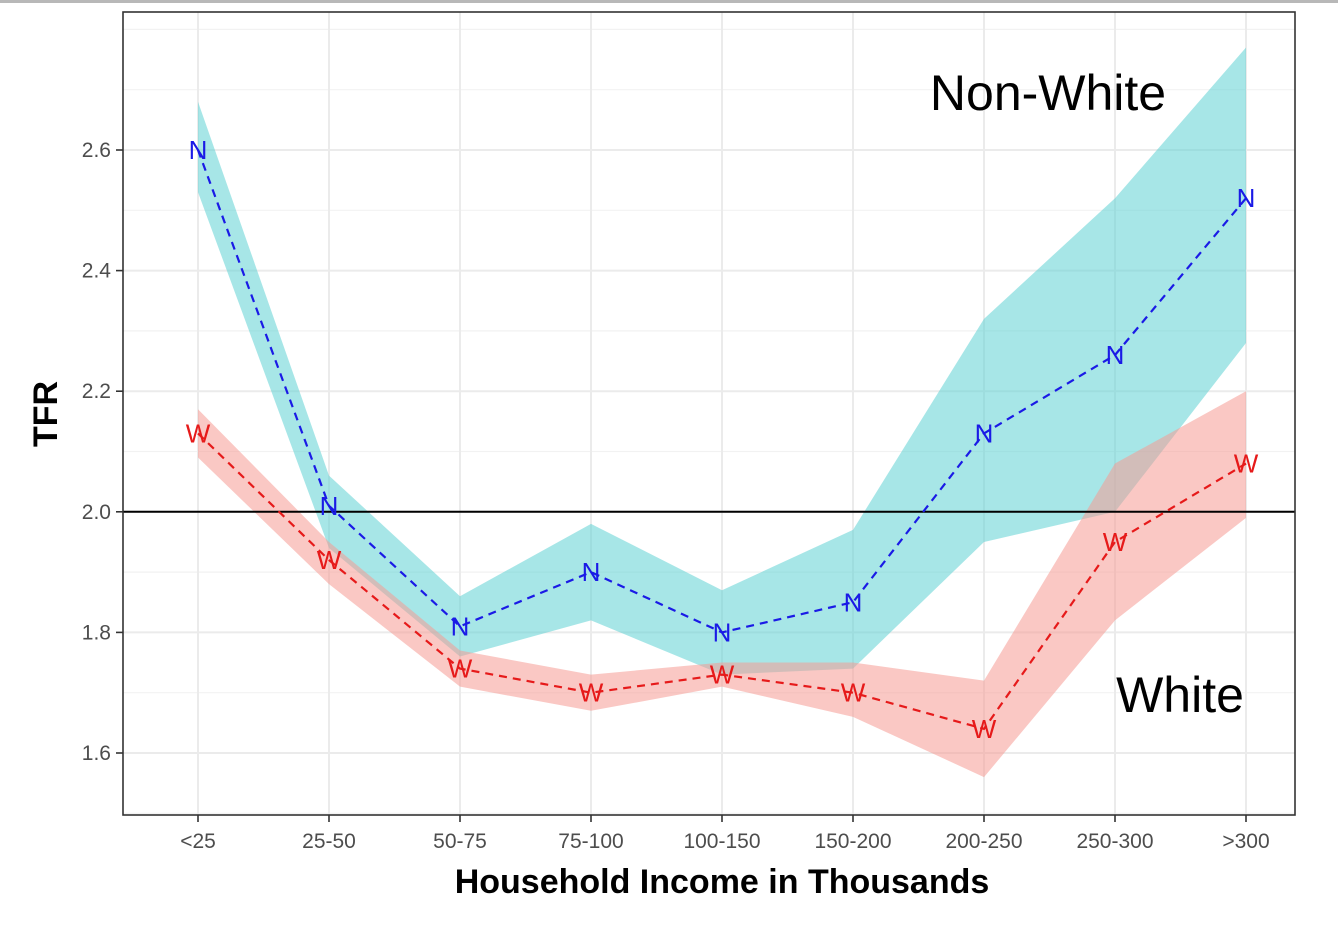  I want to click on x-tick-label-5: 150-200, so click(852, 841).